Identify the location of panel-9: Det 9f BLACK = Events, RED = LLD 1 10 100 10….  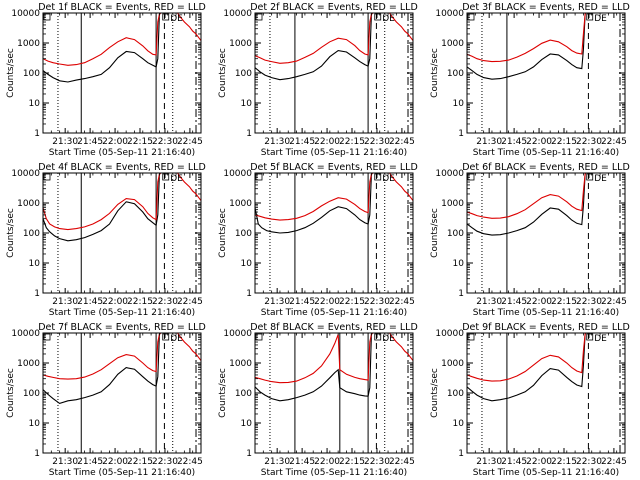
(530, 400).